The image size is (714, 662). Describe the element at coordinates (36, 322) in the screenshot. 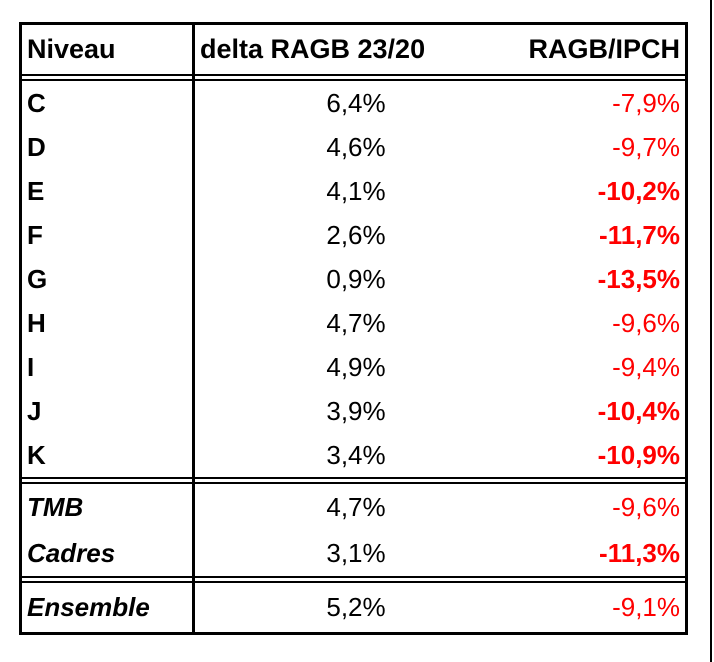

I see `row-label: H` at that location.